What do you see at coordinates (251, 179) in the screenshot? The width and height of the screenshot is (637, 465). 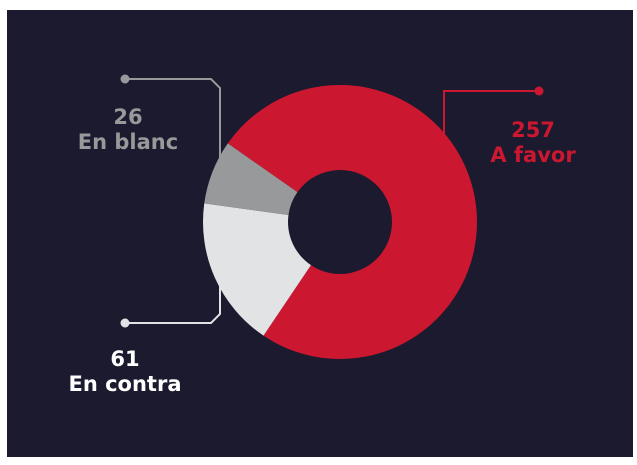 I see `slice-en-blanc` at bounding box center [251, 179].